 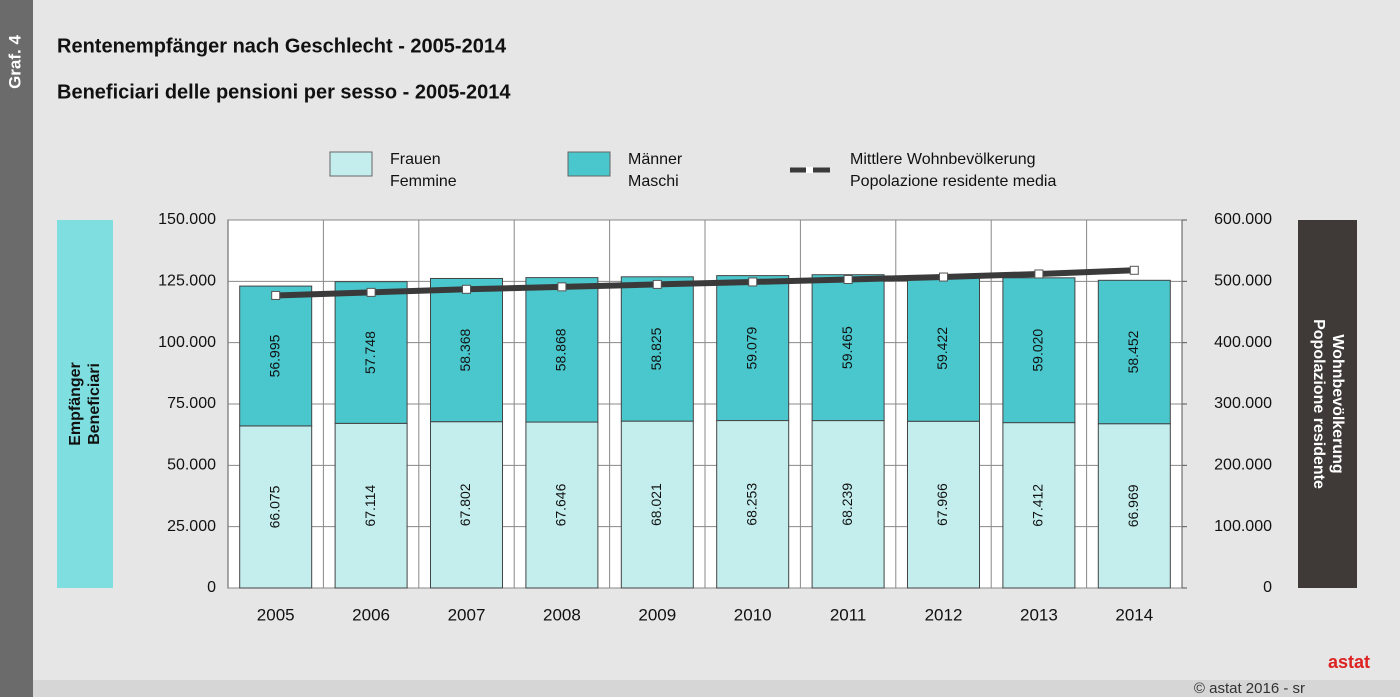 What do you see at coordinates (1039, 614) in the screenshot?
I see `x-tick-label: 2013` at bounding box center [1039, 614].